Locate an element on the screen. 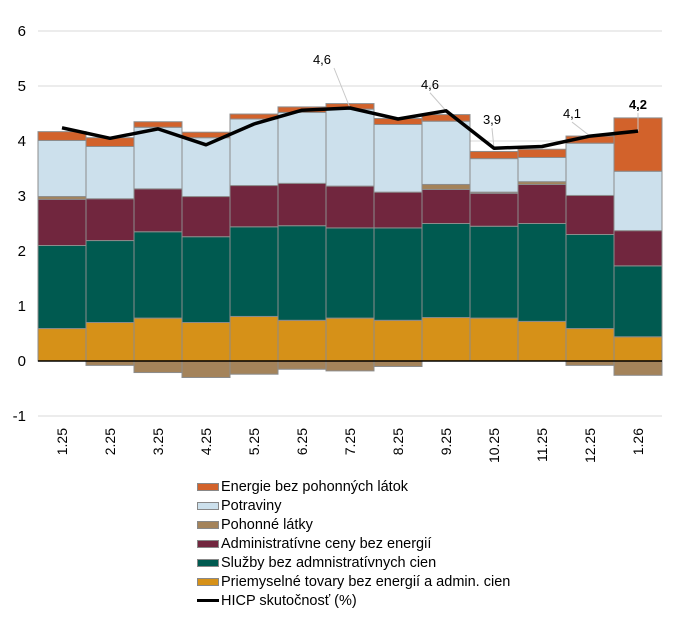 The width and height of the screenshot is (696, 621). legend-item: HICP skutočnosť (%) is located at coordinates (353, 600).